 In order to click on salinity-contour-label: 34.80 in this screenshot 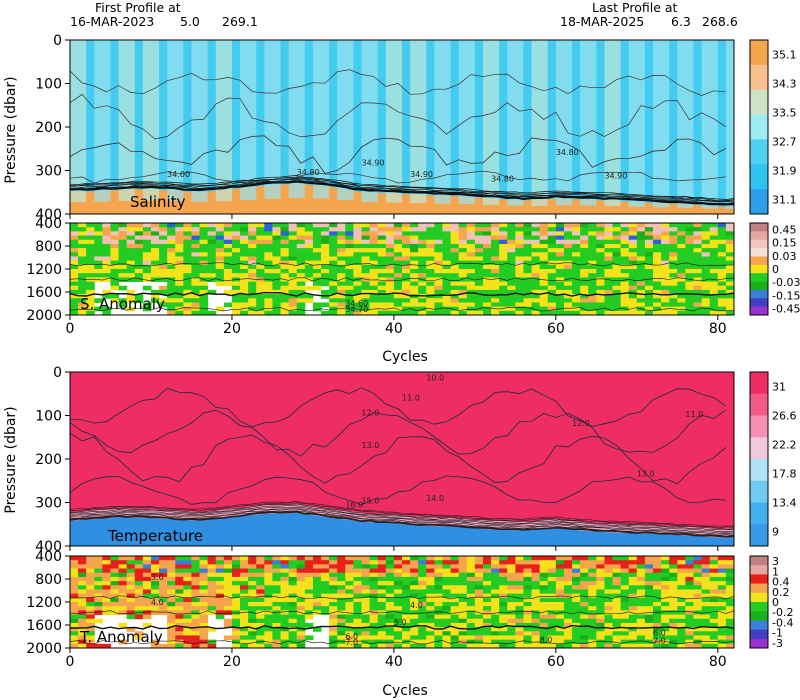, I will do `click(567, 152)`.